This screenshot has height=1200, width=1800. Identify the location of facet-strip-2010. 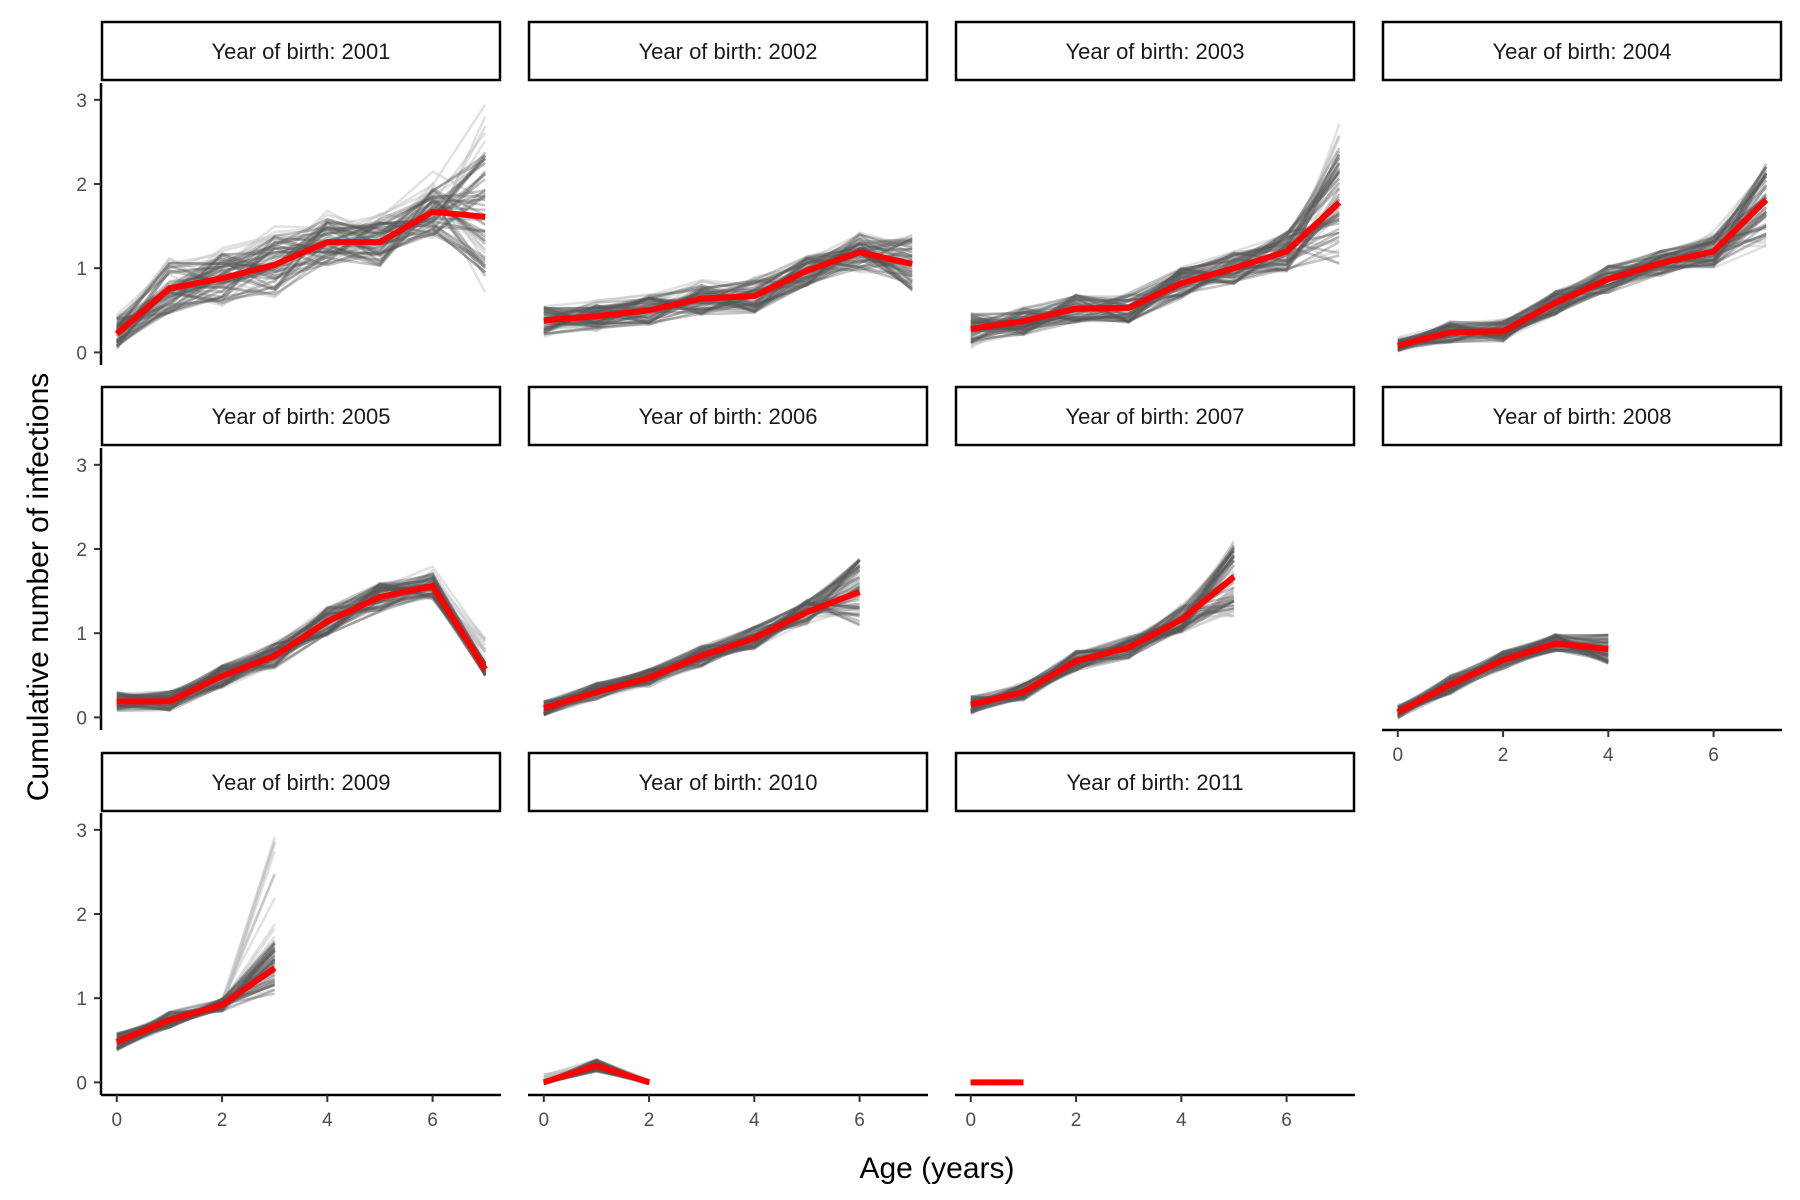
(728, 782).